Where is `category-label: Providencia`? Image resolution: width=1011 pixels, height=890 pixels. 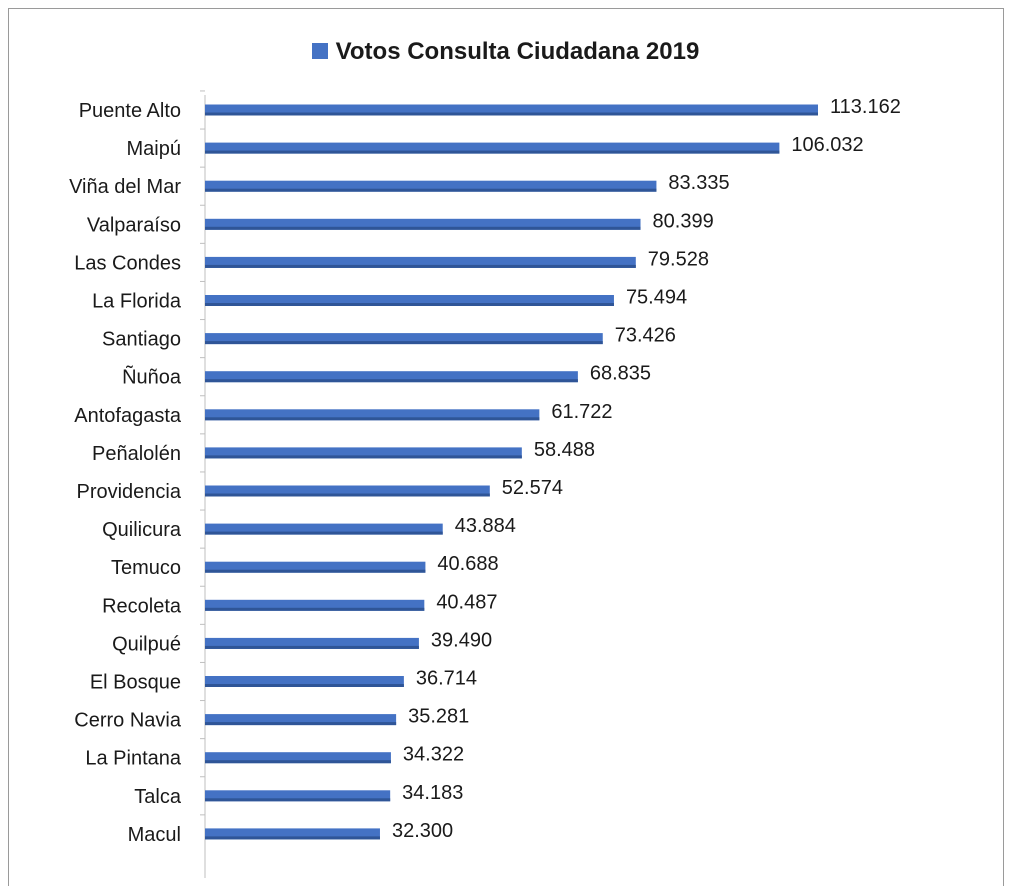
category-label: Providencia is located at coordinates (128, 492).